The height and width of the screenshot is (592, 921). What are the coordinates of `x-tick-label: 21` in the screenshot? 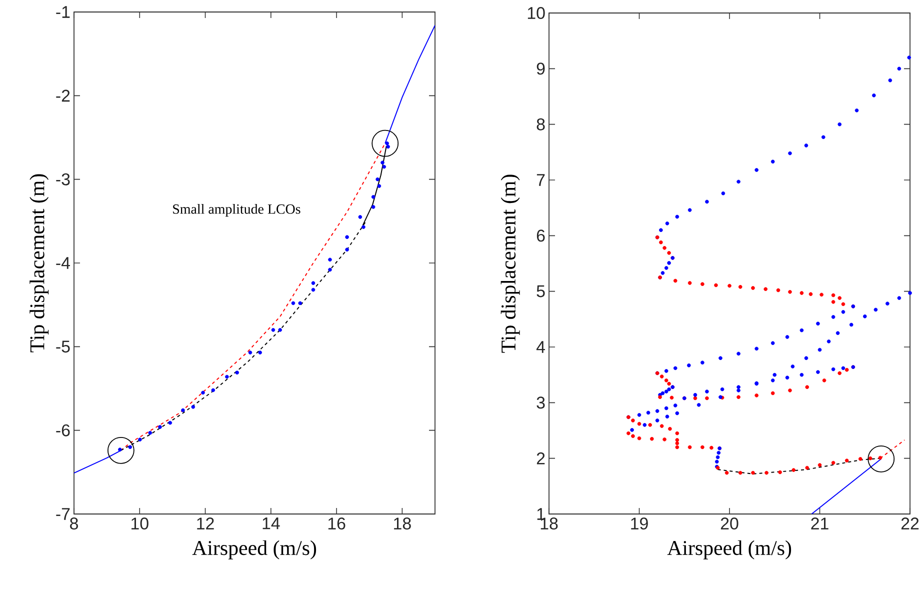 It's located at (819, 524).